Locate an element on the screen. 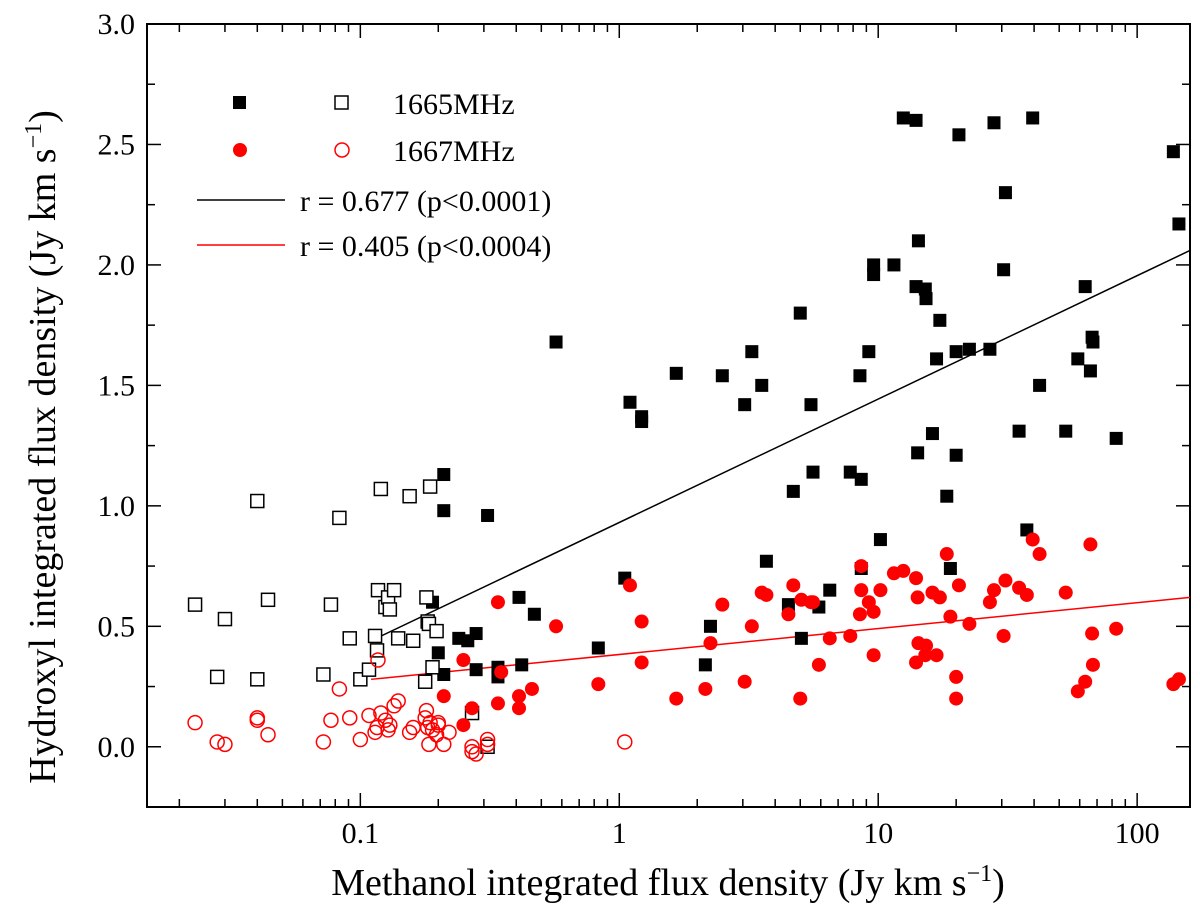  y-tick-label: 3.0 is located at coordinates (117, 24).